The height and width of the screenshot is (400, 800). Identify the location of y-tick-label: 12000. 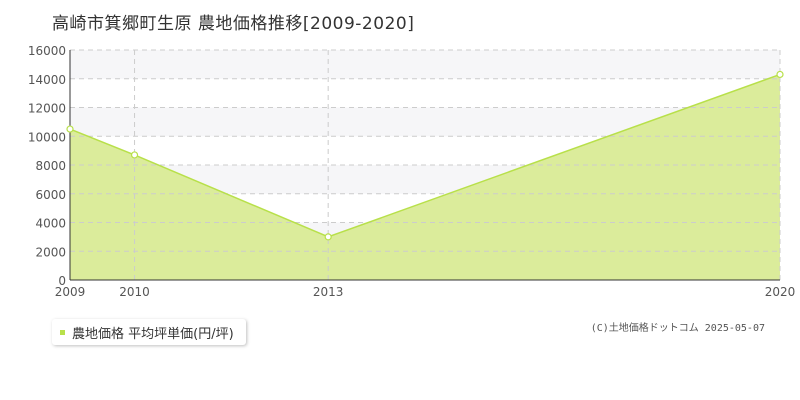
(47, 109).